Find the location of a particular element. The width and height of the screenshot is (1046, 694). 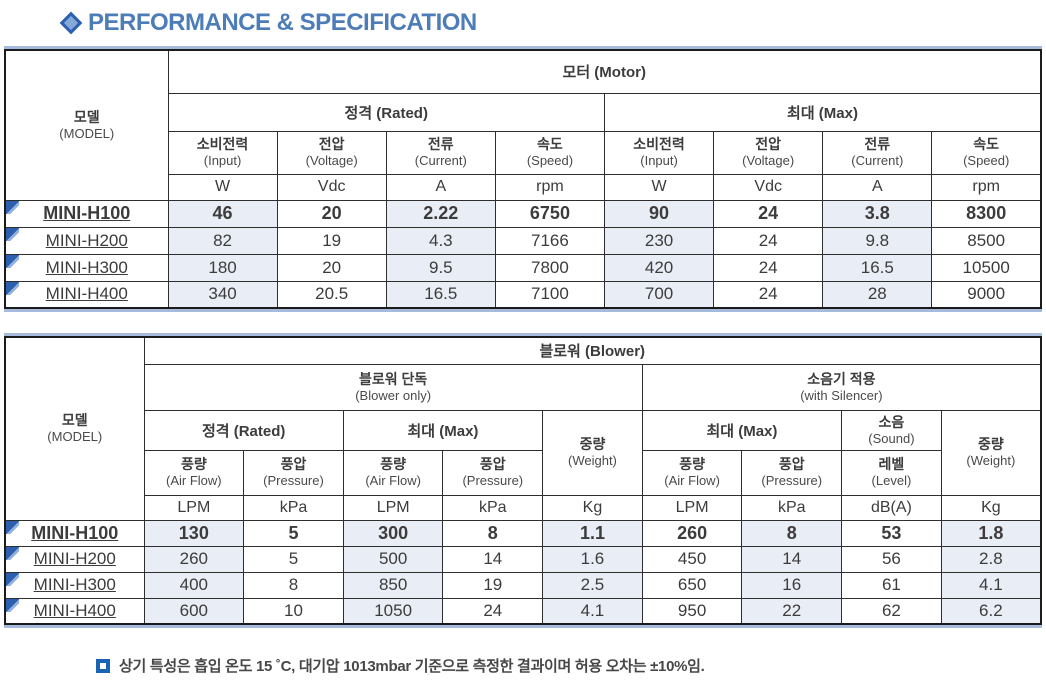

data-cell: 400 is located at coordinates (194, 585).